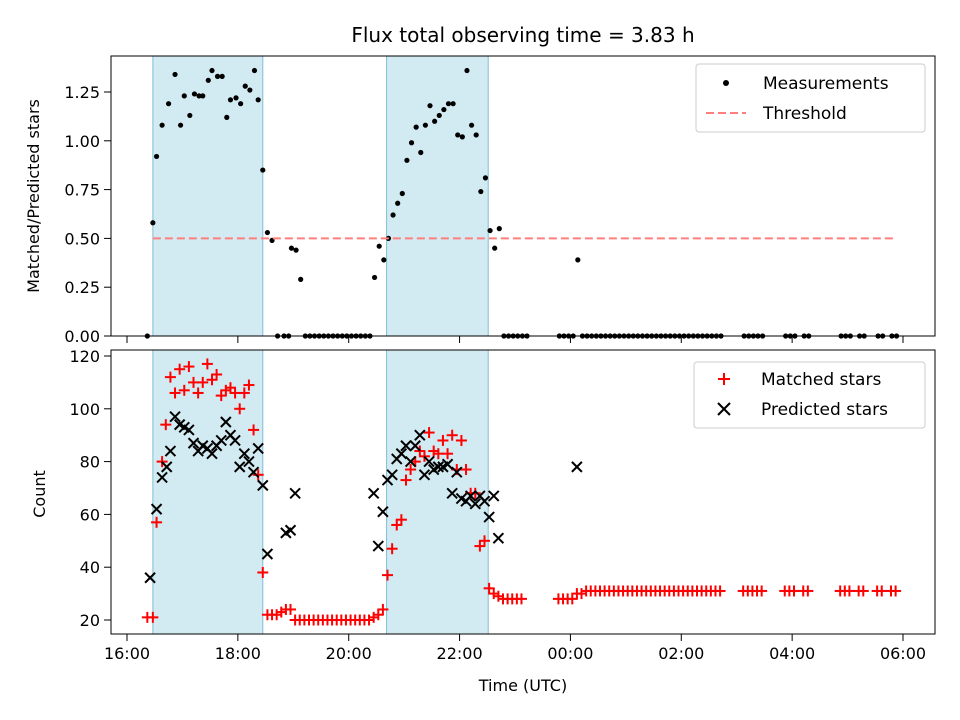  What do you see at coordinates (821, 380) in the screenshot?
I see `legend-label-matched: Matched stars` at bounding box center [821, 380].